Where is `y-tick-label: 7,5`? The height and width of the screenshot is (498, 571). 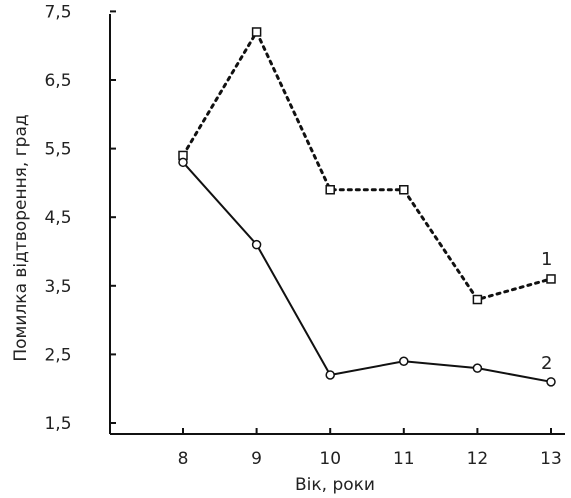 y-tick-label: 7,5 is located at coordinates (57, 12).